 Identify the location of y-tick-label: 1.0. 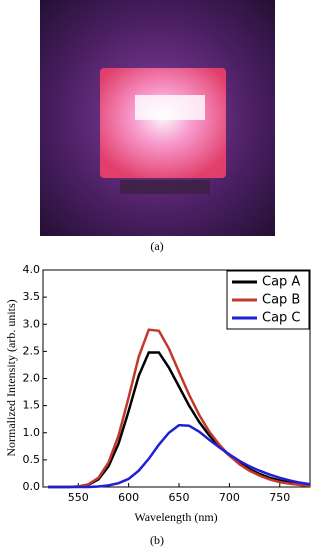
(32, 432).